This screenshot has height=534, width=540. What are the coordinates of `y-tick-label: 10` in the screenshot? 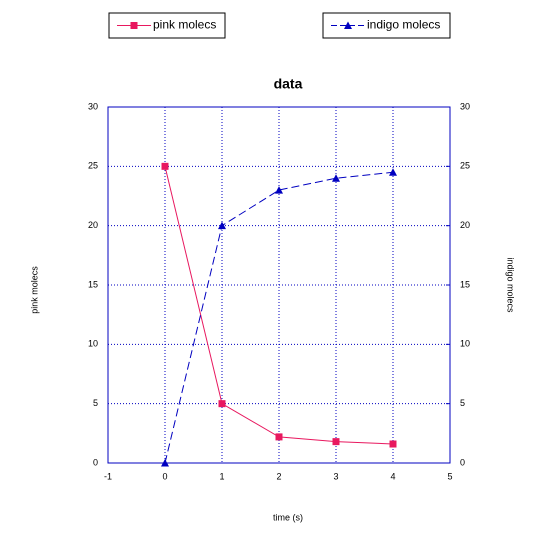 It's located at (93, 344).